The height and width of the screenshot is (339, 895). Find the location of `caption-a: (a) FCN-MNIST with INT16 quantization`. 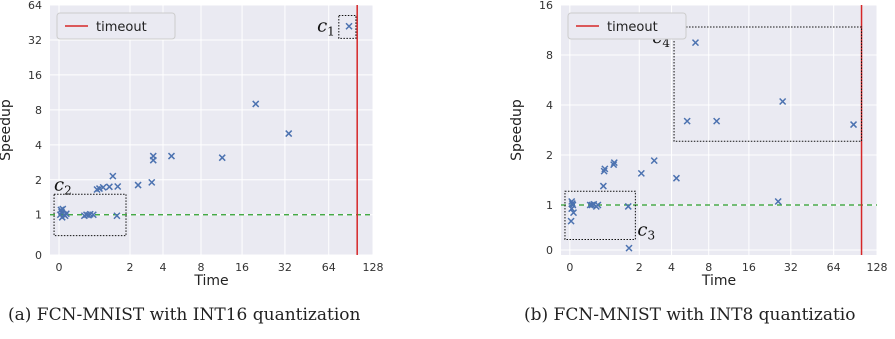

caption-a: (a) FCN-MNIST with INT16 quantization is located at coordinates (184, 315).